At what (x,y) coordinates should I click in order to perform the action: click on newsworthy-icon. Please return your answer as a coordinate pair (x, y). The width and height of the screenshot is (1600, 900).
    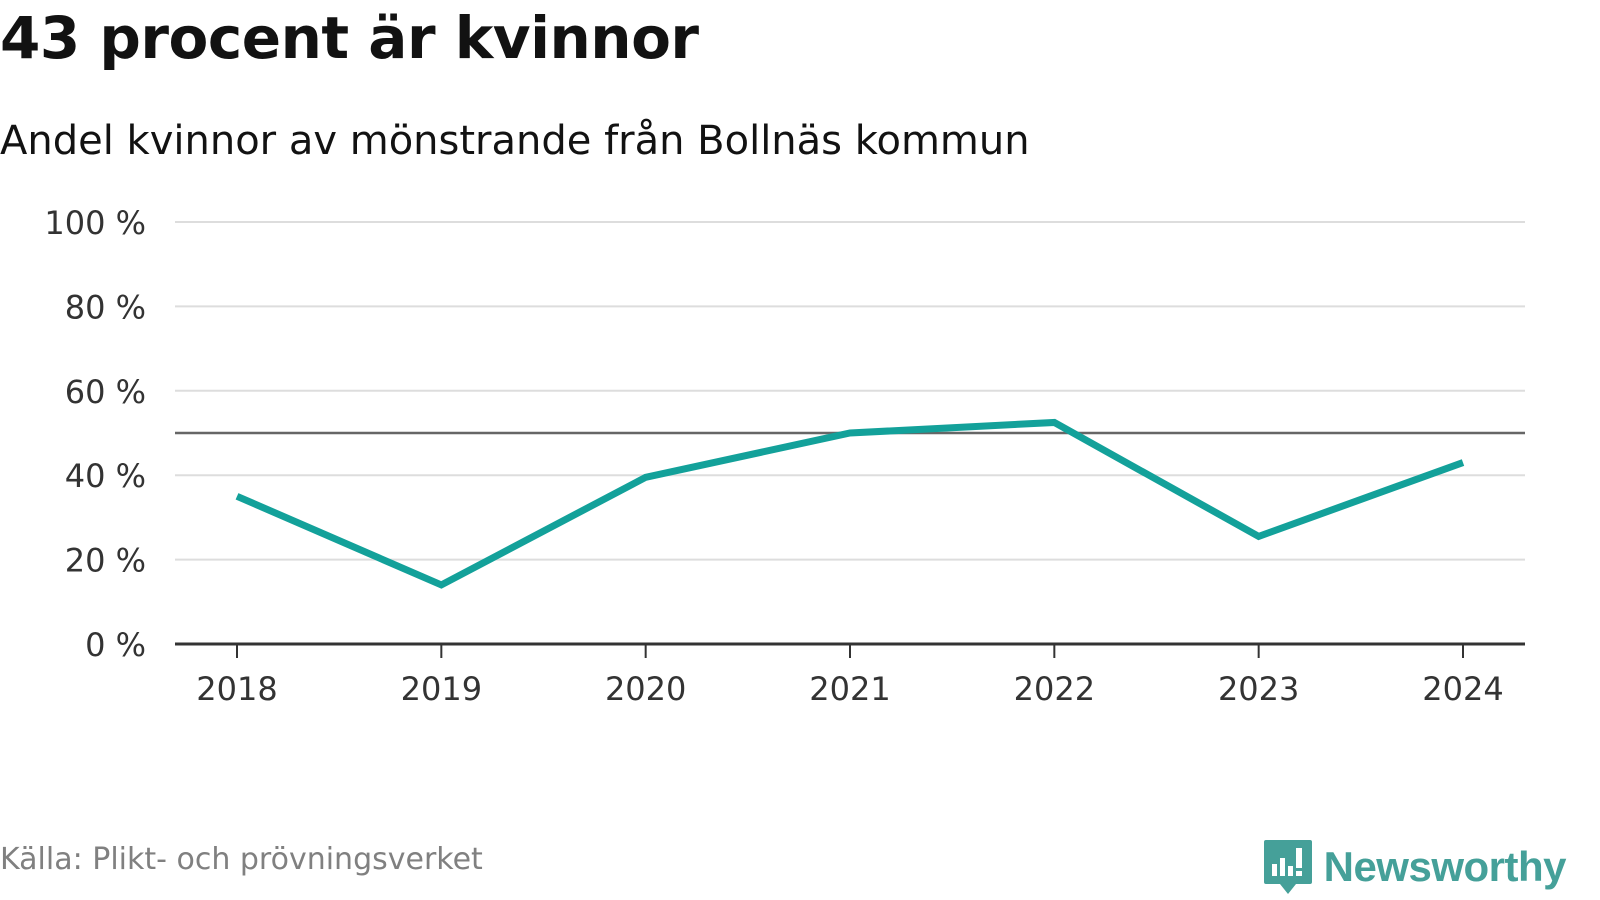
    Looking at the image, I should click on (1287, 867).